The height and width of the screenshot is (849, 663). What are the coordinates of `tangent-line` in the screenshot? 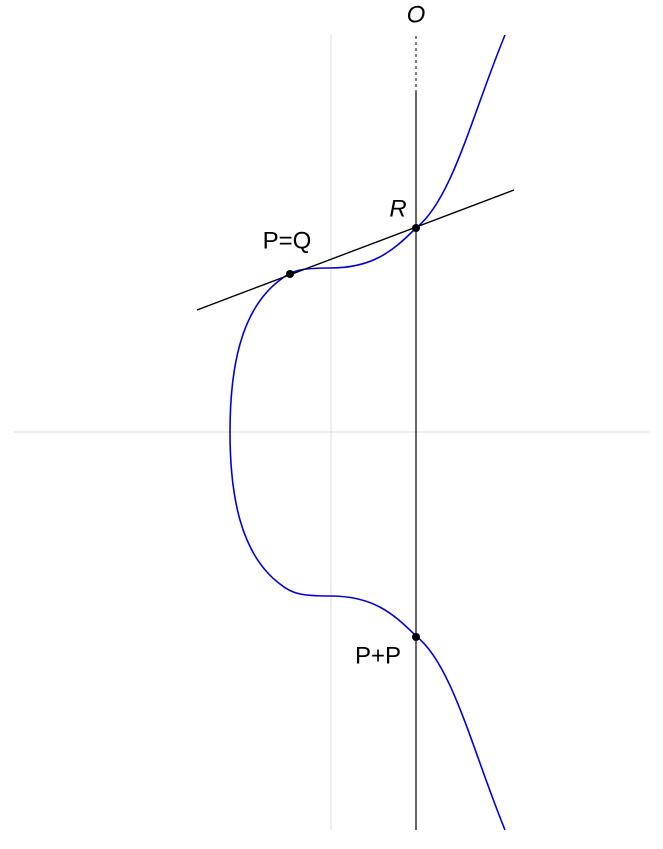 It's located at (355, 250).